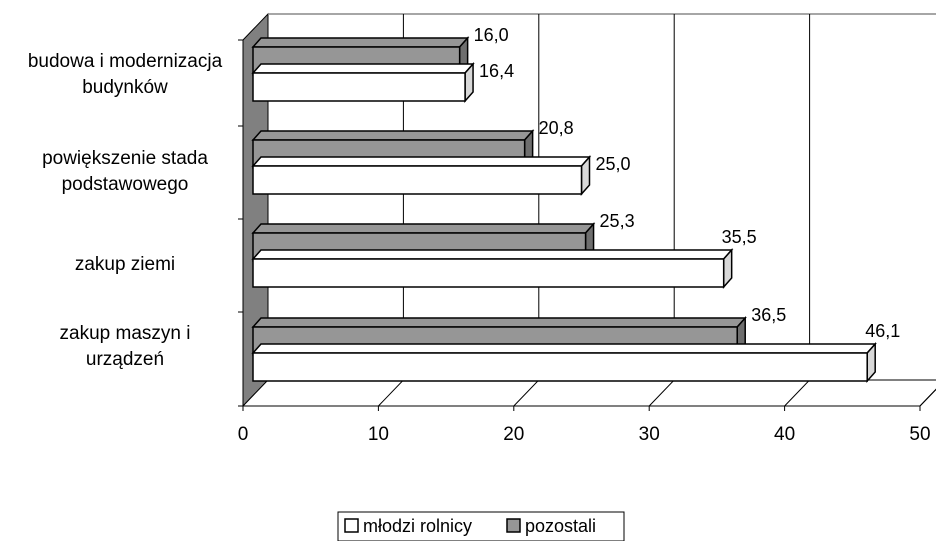  Describe the element at coordinates (560, 526) in the screenshot. I see `legend-label-pozostali: pozostali` at that location.